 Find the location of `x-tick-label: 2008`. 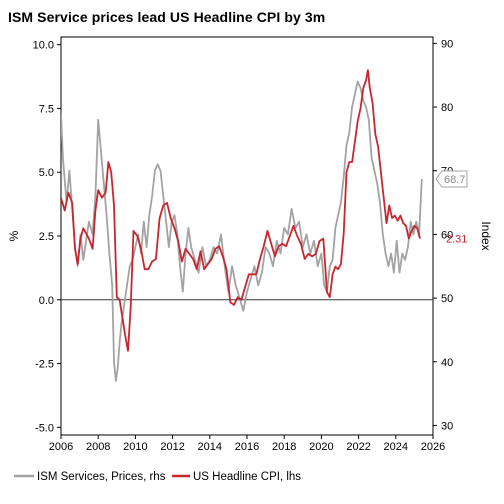

x-tick-label: 2008 is located at coordinates (98, 447).